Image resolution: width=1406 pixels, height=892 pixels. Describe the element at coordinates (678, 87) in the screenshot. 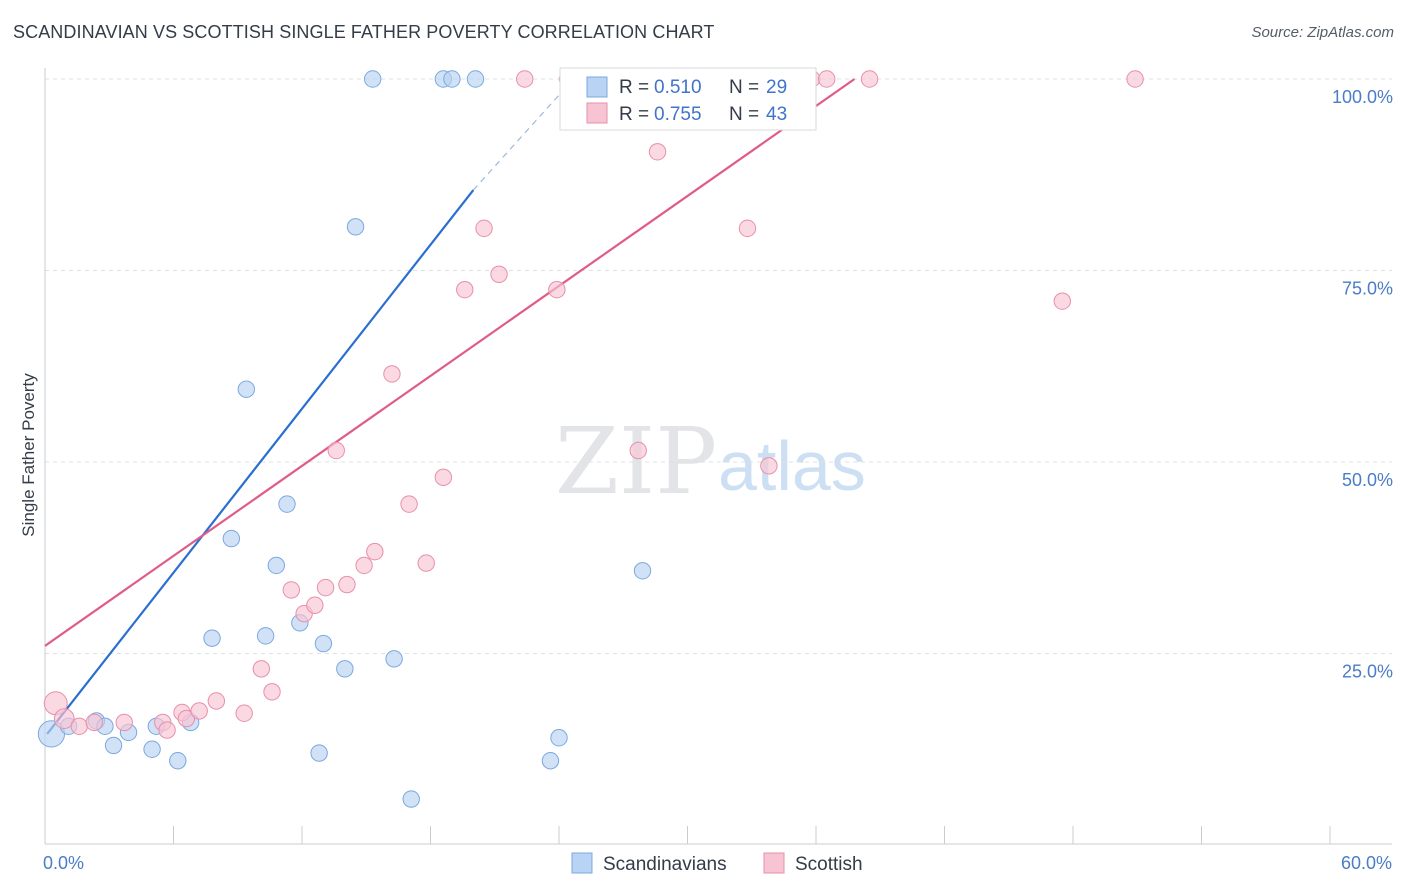

I see `legend-blue-r-value: 0.510` at that location.